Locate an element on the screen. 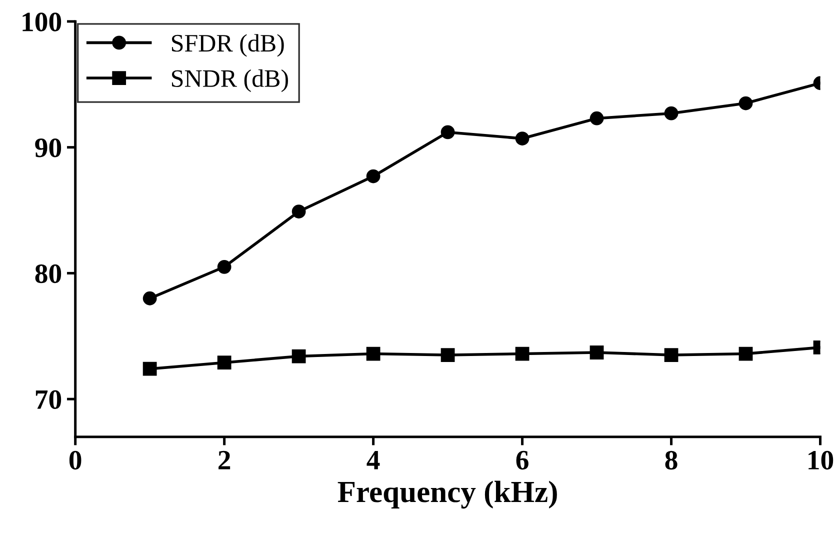  y-tick-label: 80 is located at coordinates (48, 274).